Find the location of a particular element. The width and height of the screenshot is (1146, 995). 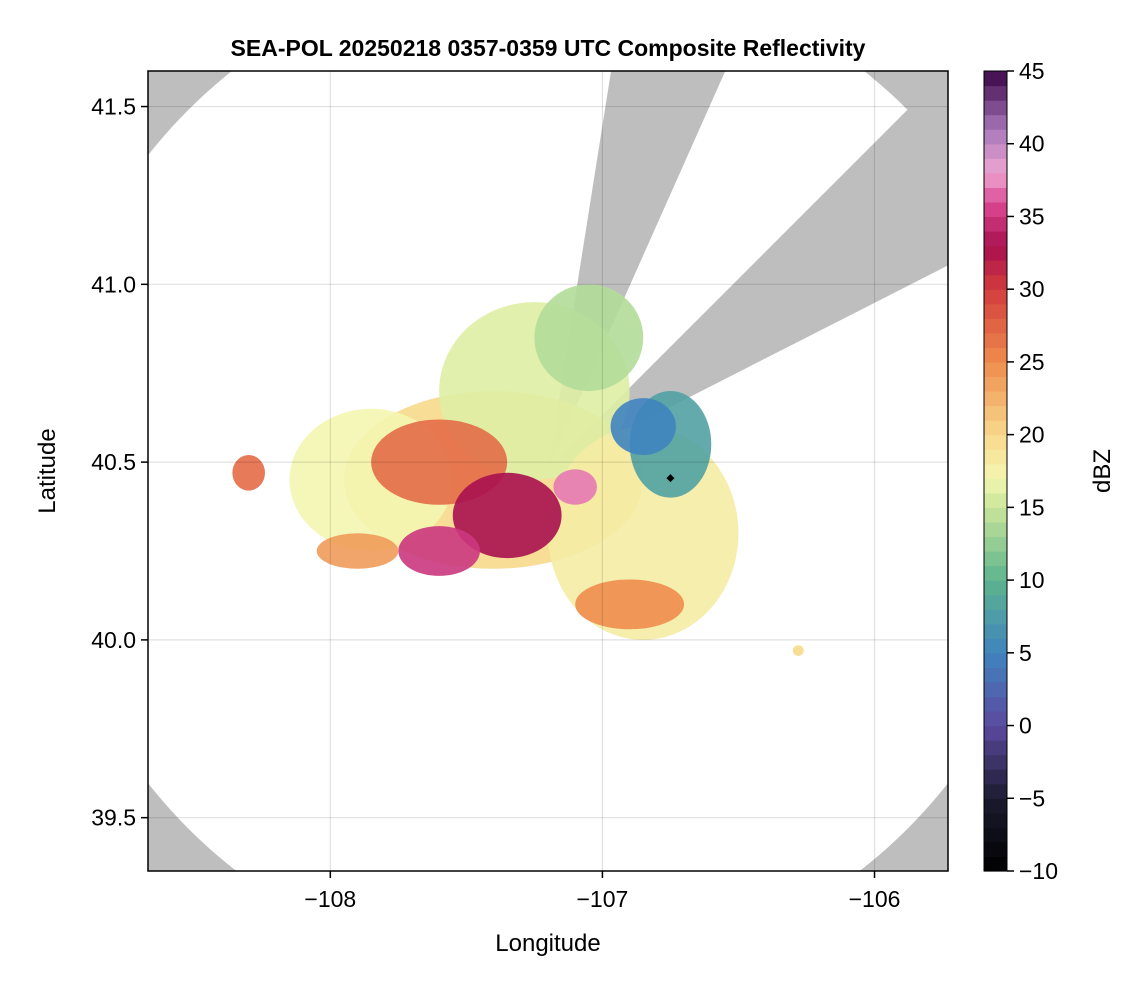

y-axis: 39.5 40.0 40.5 41.0 41.5 is located at coordinates (119, 462).